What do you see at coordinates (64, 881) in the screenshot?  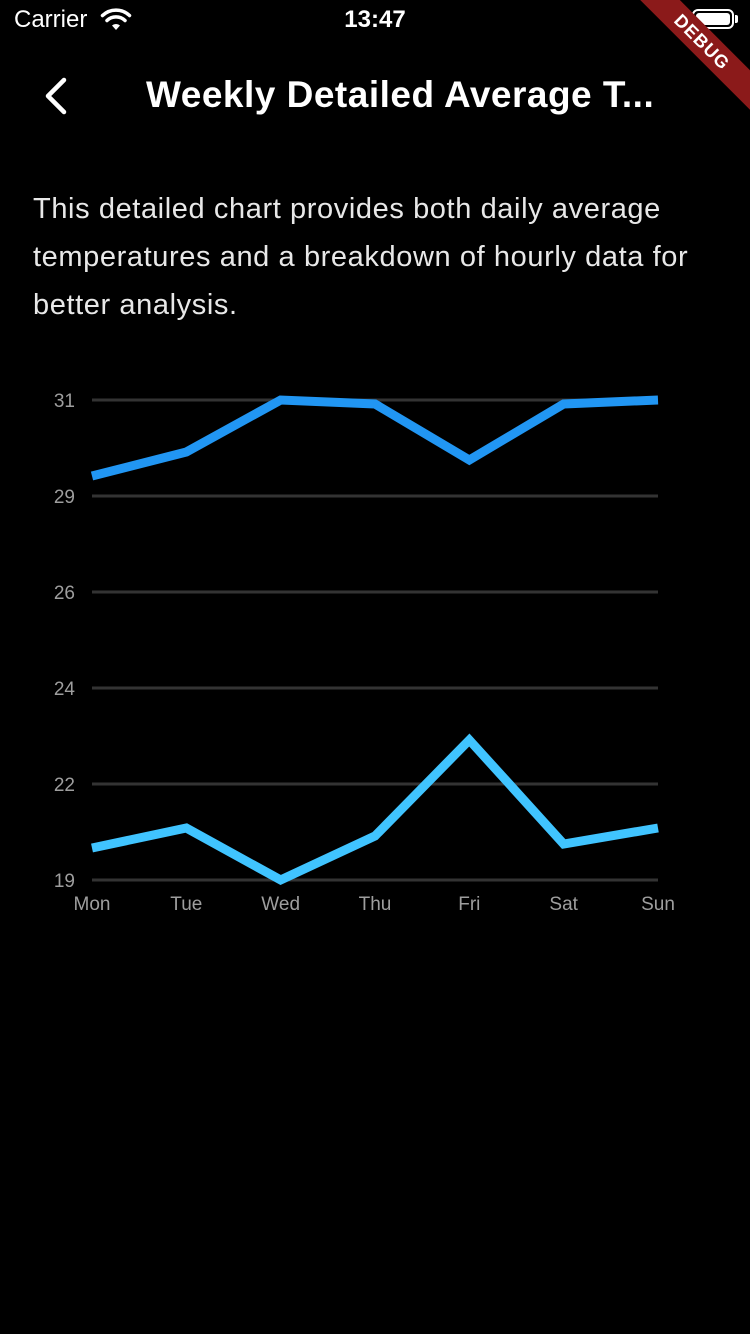 I see `y-tick-label: 19` at bounding box center [64, 881].